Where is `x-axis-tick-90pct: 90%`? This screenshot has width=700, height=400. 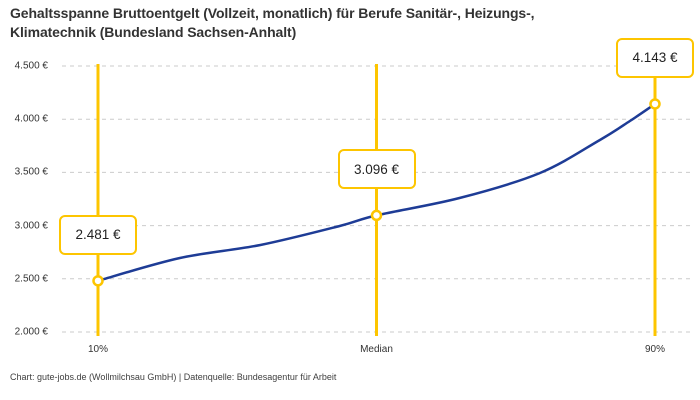 x-axis-tick-90pct: 90% is located at coordinates (655, 349).